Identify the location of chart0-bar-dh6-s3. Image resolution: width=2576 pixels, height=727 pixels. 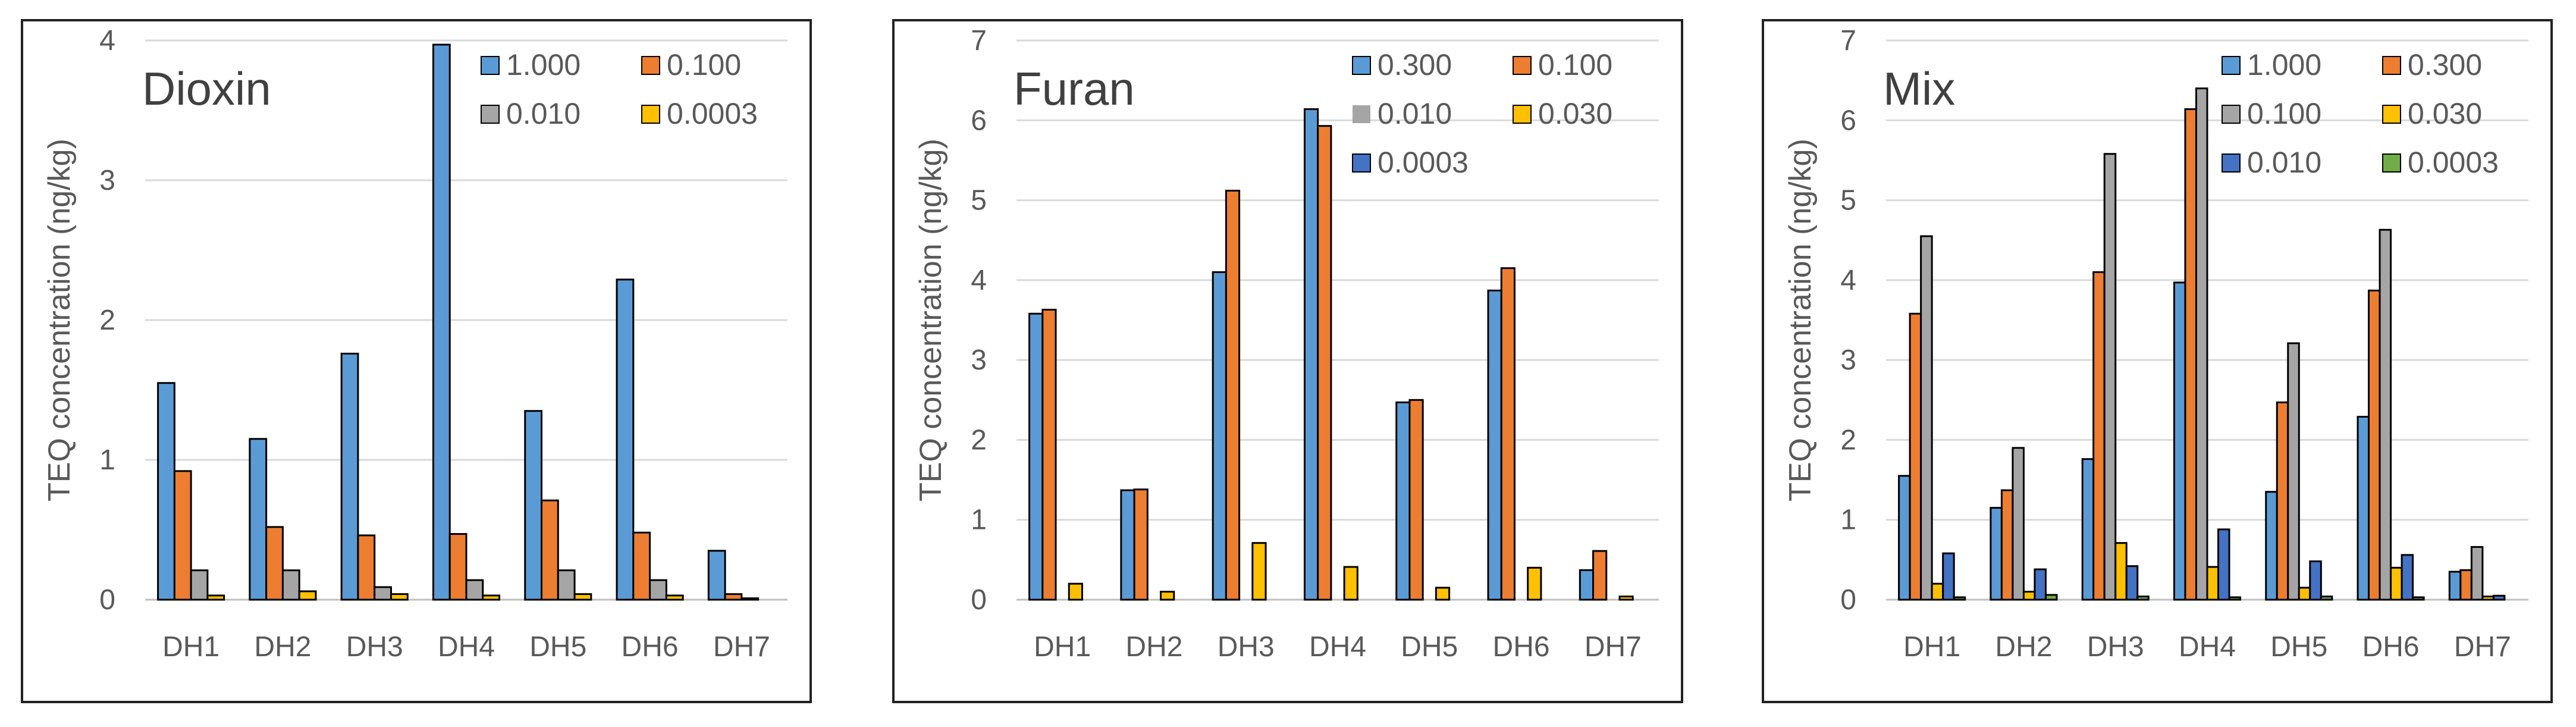
(674, 598).